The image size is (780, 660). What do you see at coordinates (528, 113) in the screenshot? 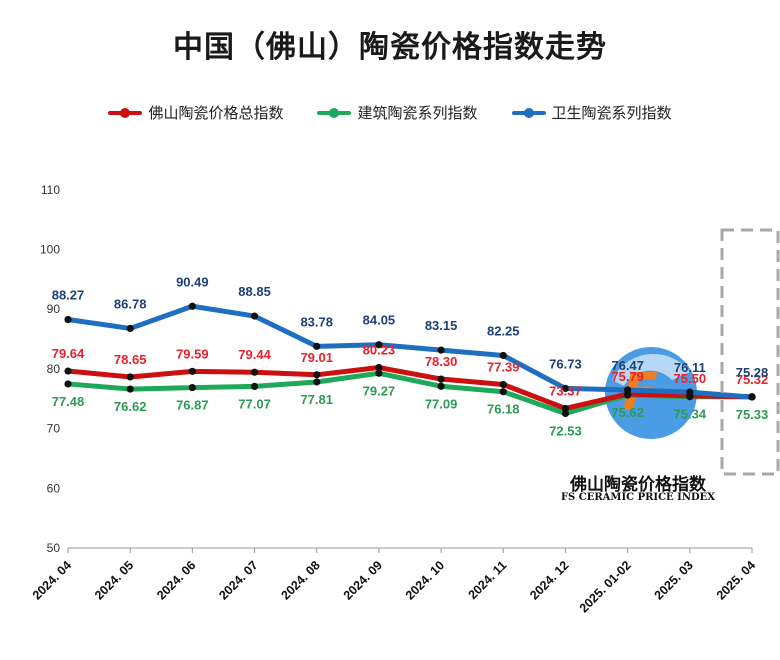
I see `legend-swatch-sanitary` at bounding box center [528, 113].